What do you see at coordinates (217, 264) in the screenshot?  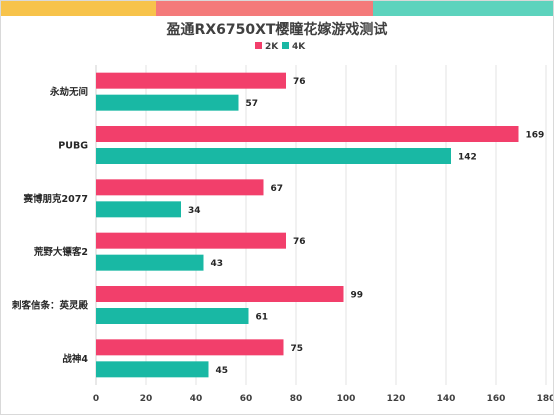 I see `bar-value-label: 43` at bounding box center [217, 264].